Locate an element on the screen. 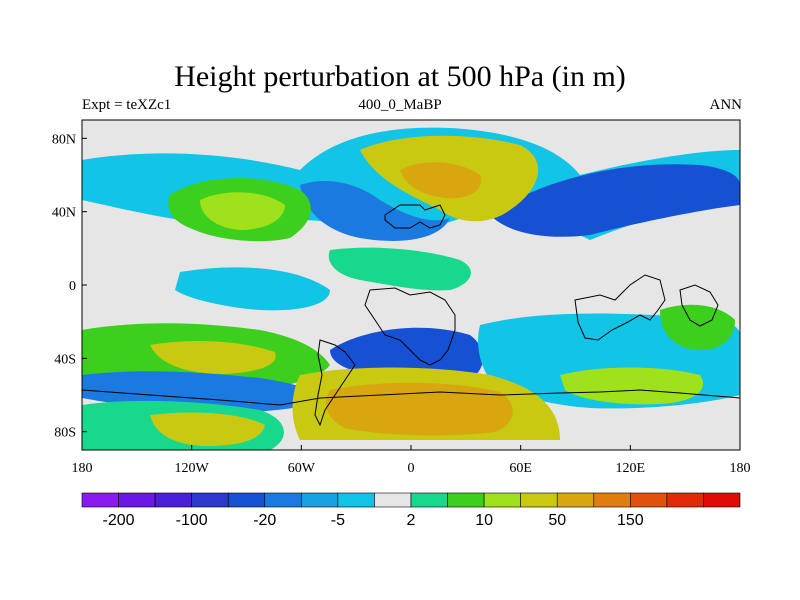 The width and height of the screenshot is (800, 600). colorbar-label: 2 is located at coordinates (411, 520).